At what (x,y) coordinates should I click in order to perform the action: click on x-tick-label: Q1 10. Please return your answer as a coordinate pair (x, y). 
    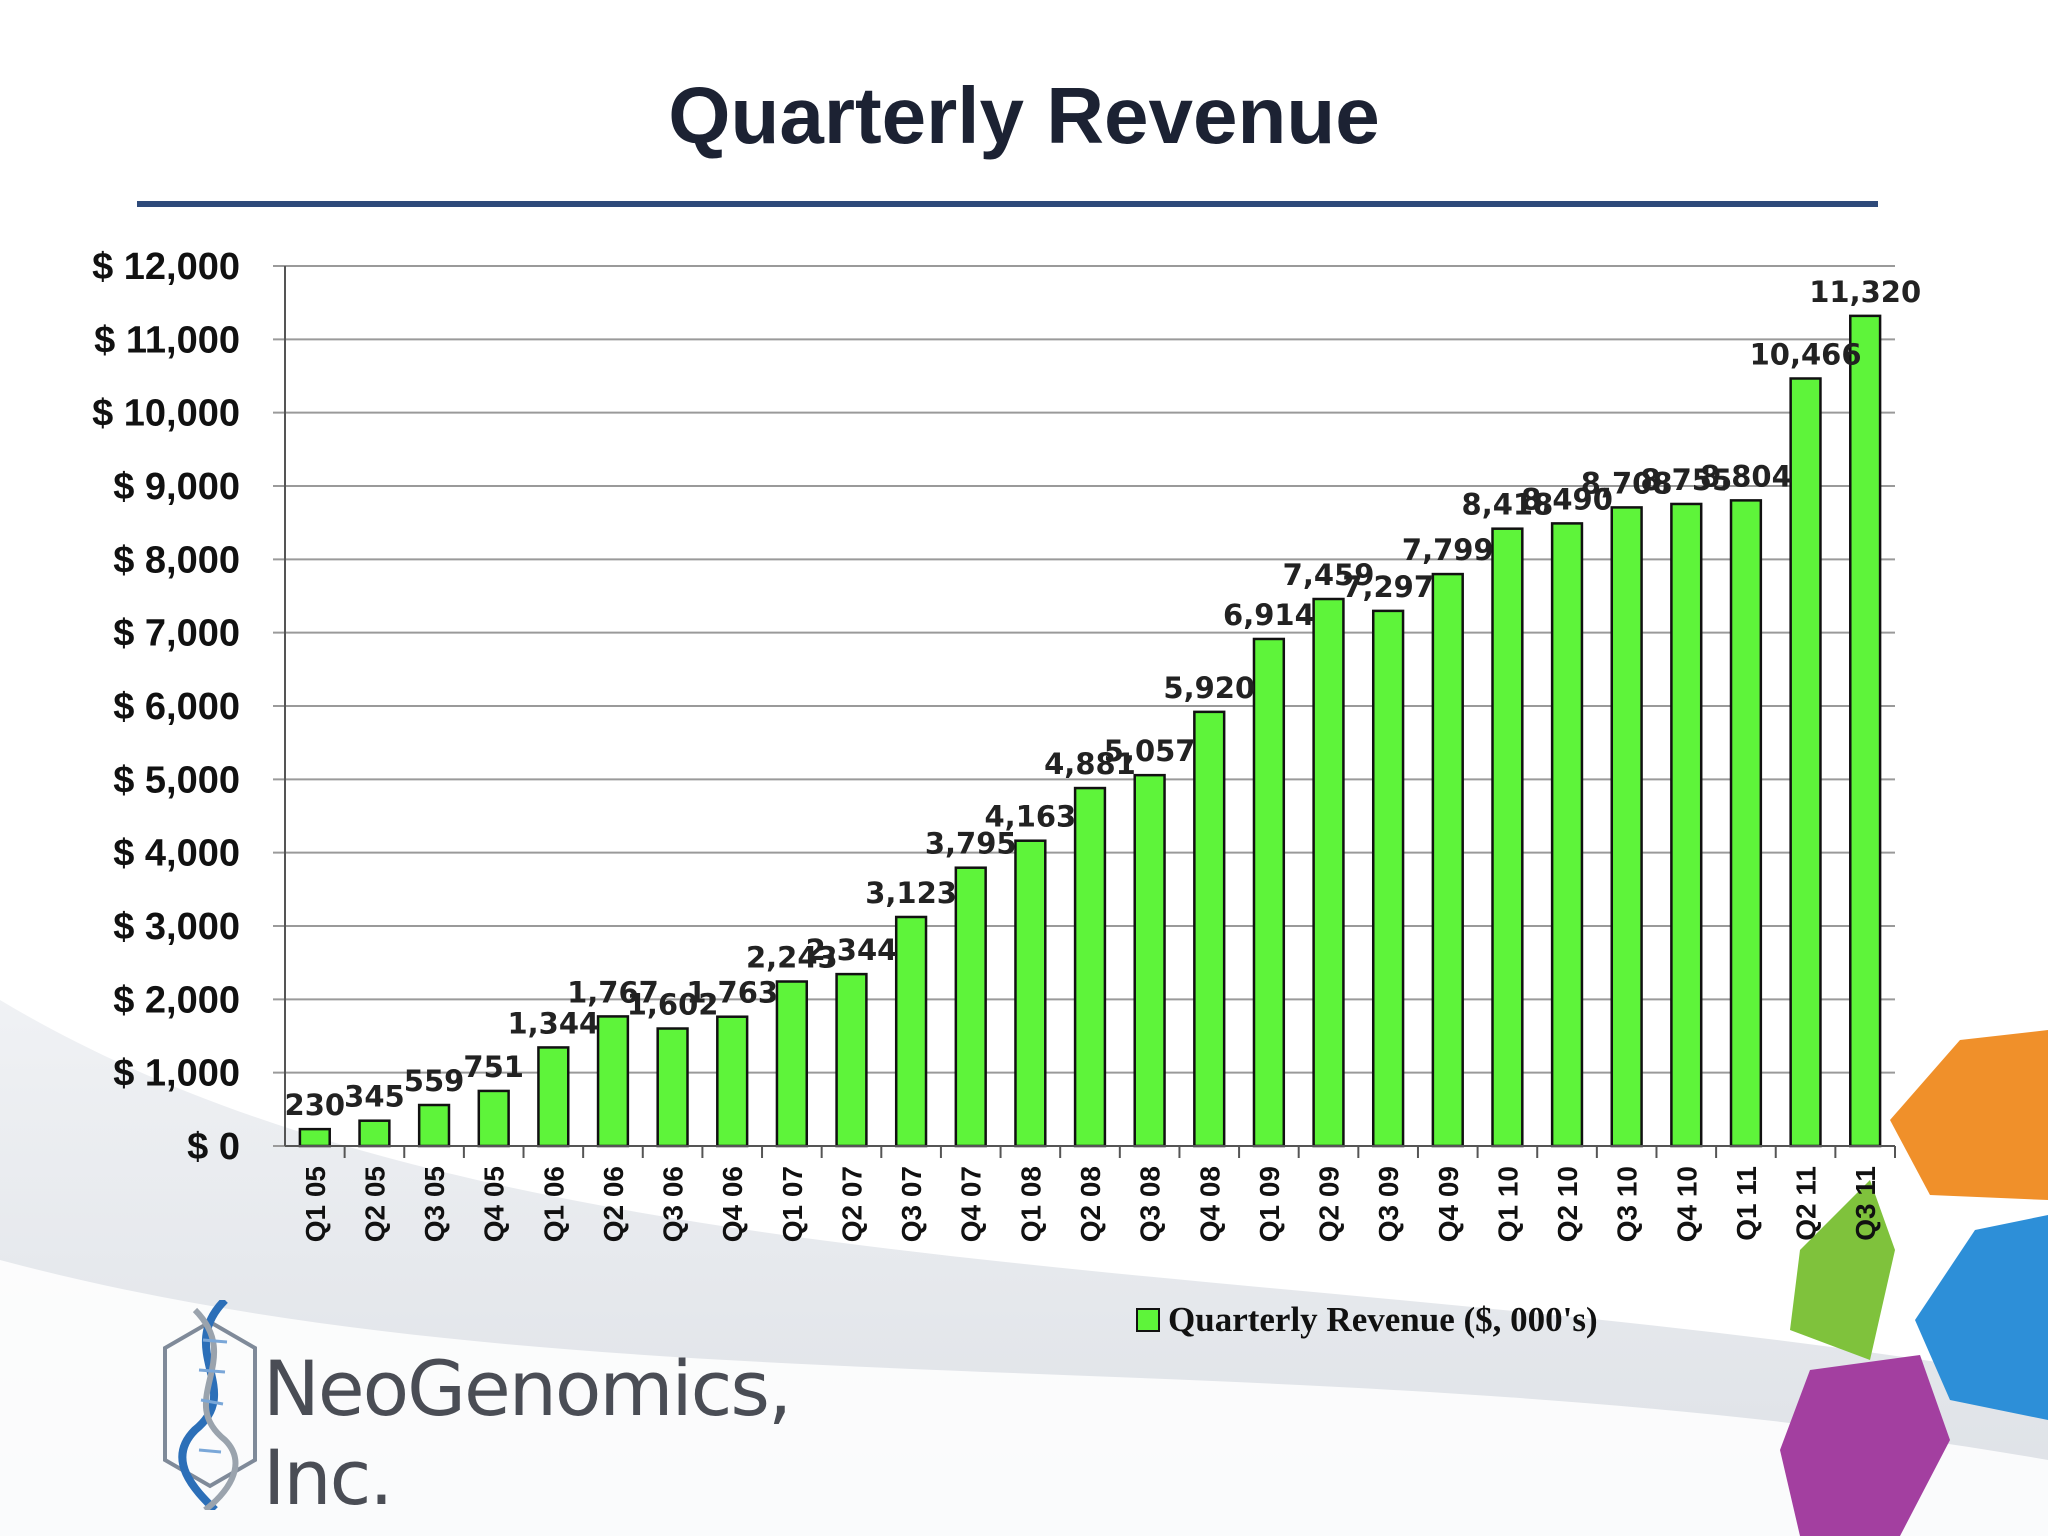
    Looking at the image, I should click on (1507, 1204).